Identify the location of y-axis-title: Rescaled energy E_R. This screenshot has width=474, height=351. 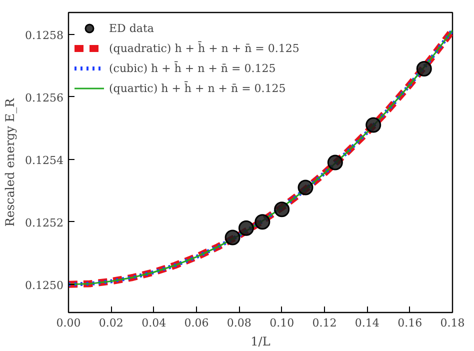
(10, 162).